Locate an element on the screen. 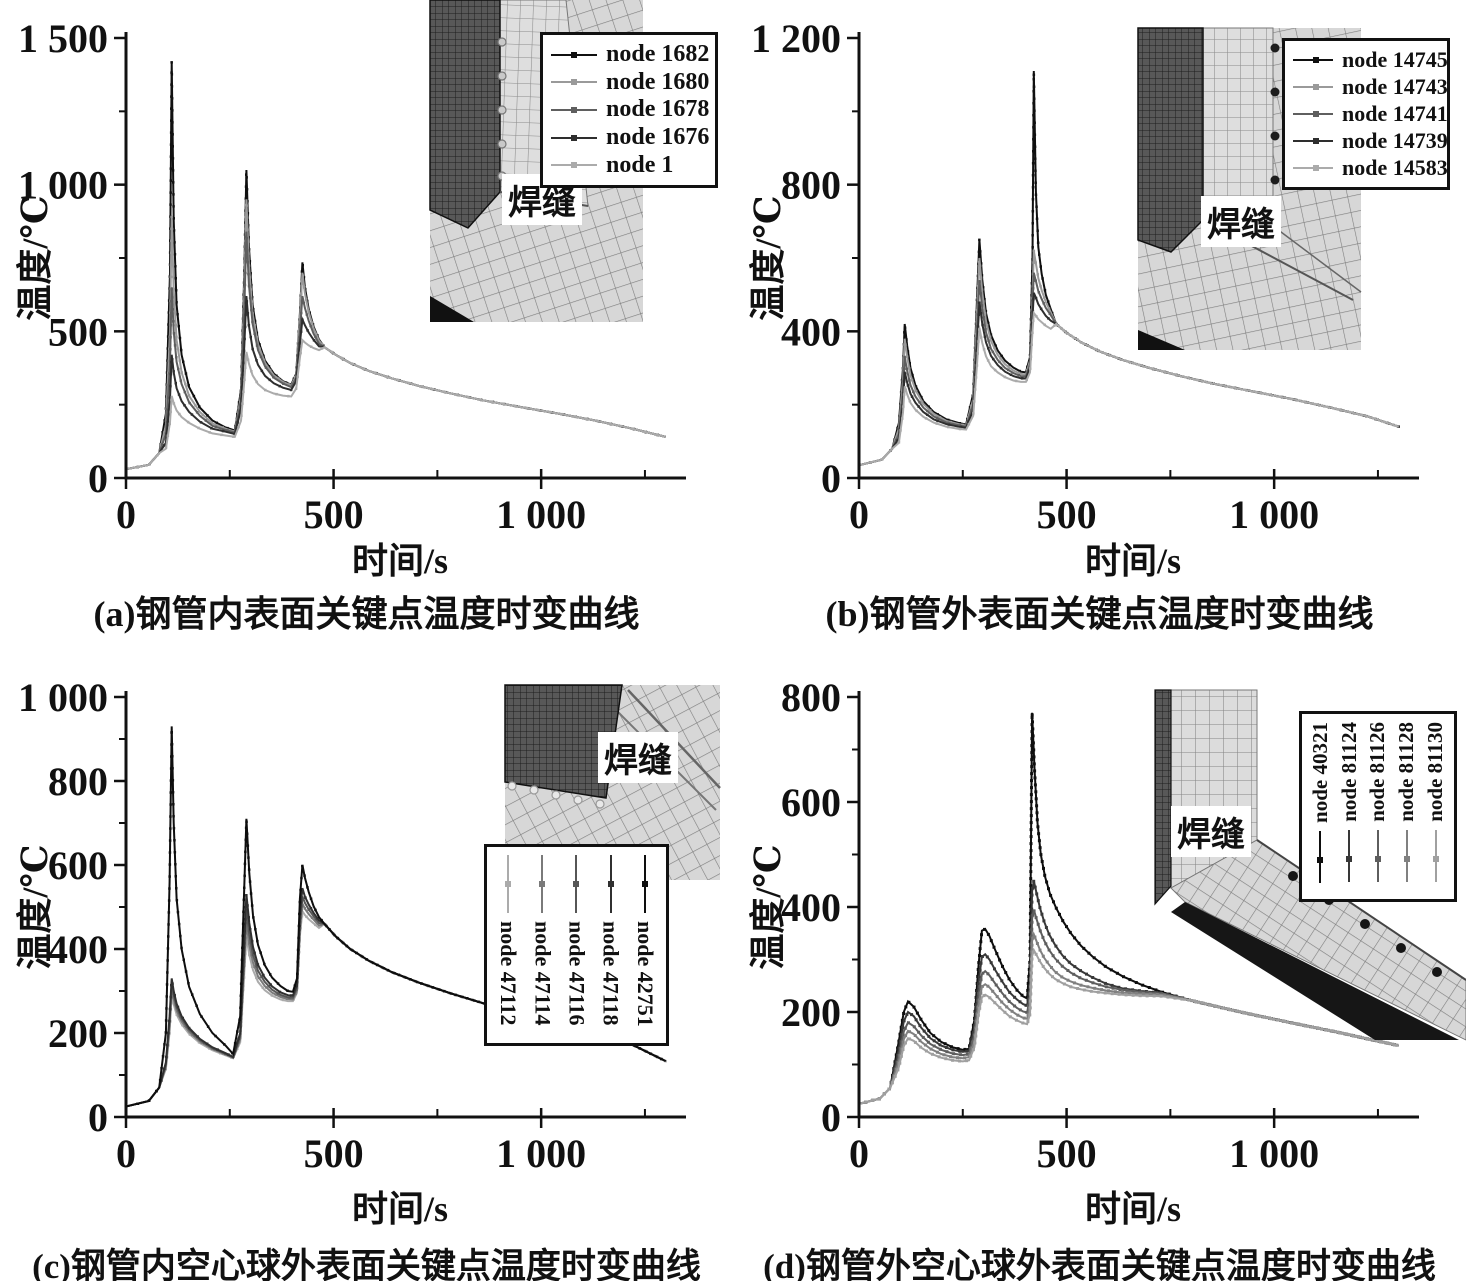  x-axis-title: 时间/s is located at coordinates (1132, 1209).